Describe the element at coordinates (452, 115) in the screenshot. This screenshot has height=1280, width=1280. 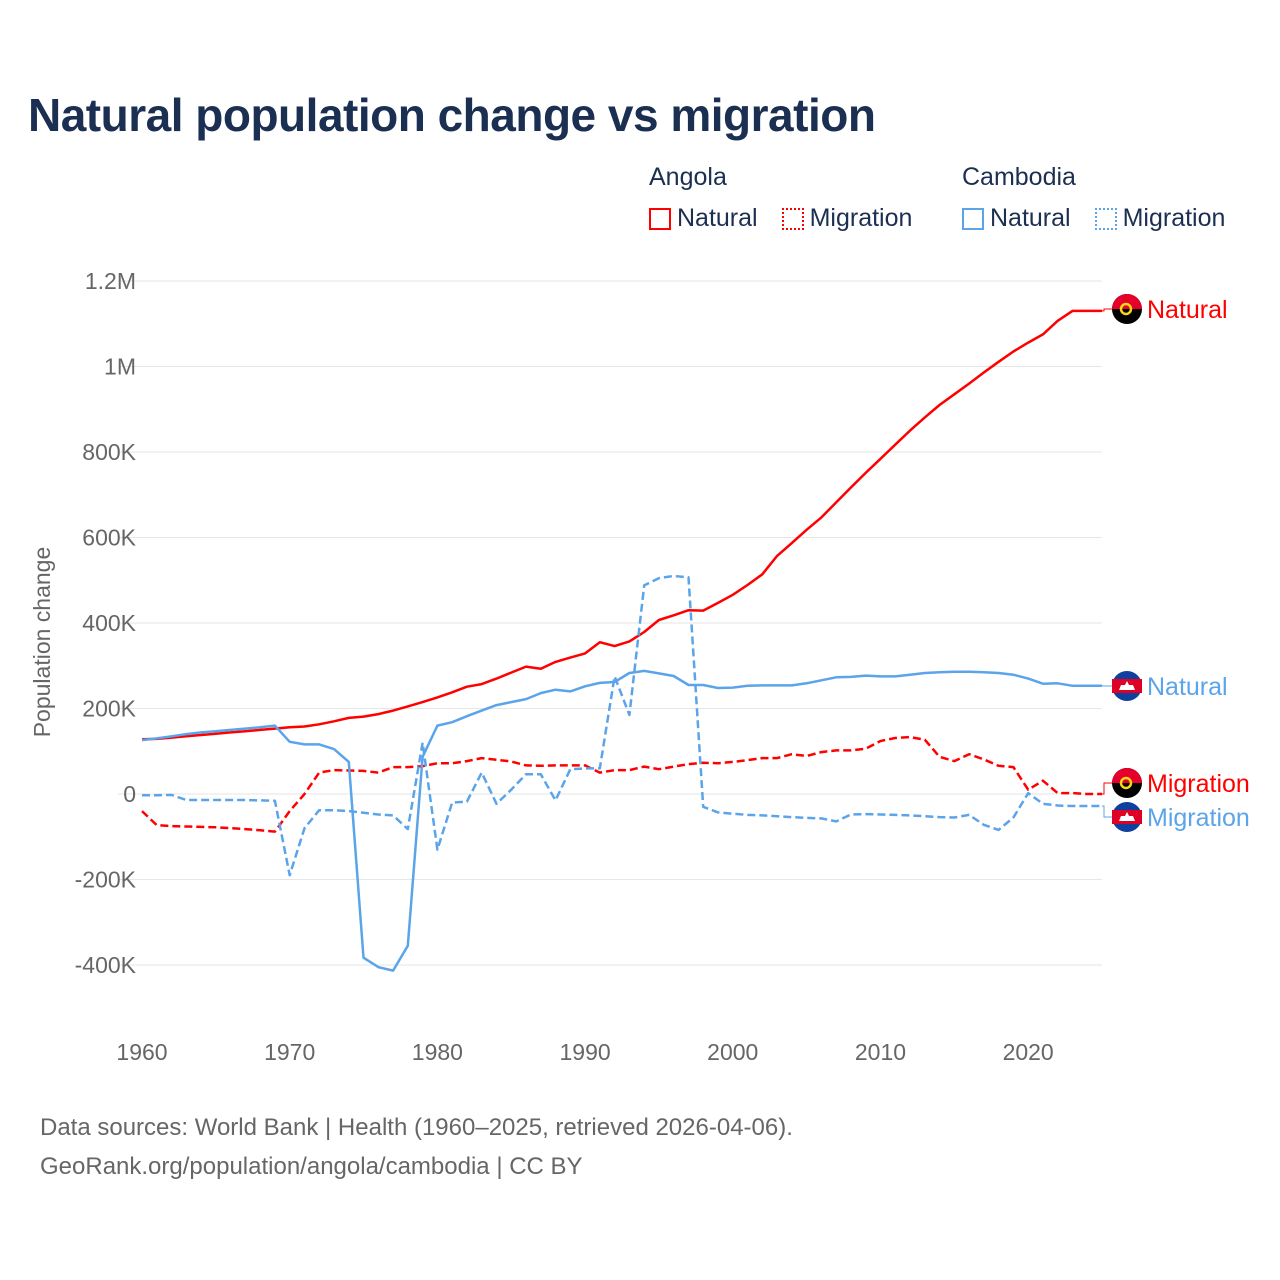
I see `chart-title: Natural population change vs migration` at that location.